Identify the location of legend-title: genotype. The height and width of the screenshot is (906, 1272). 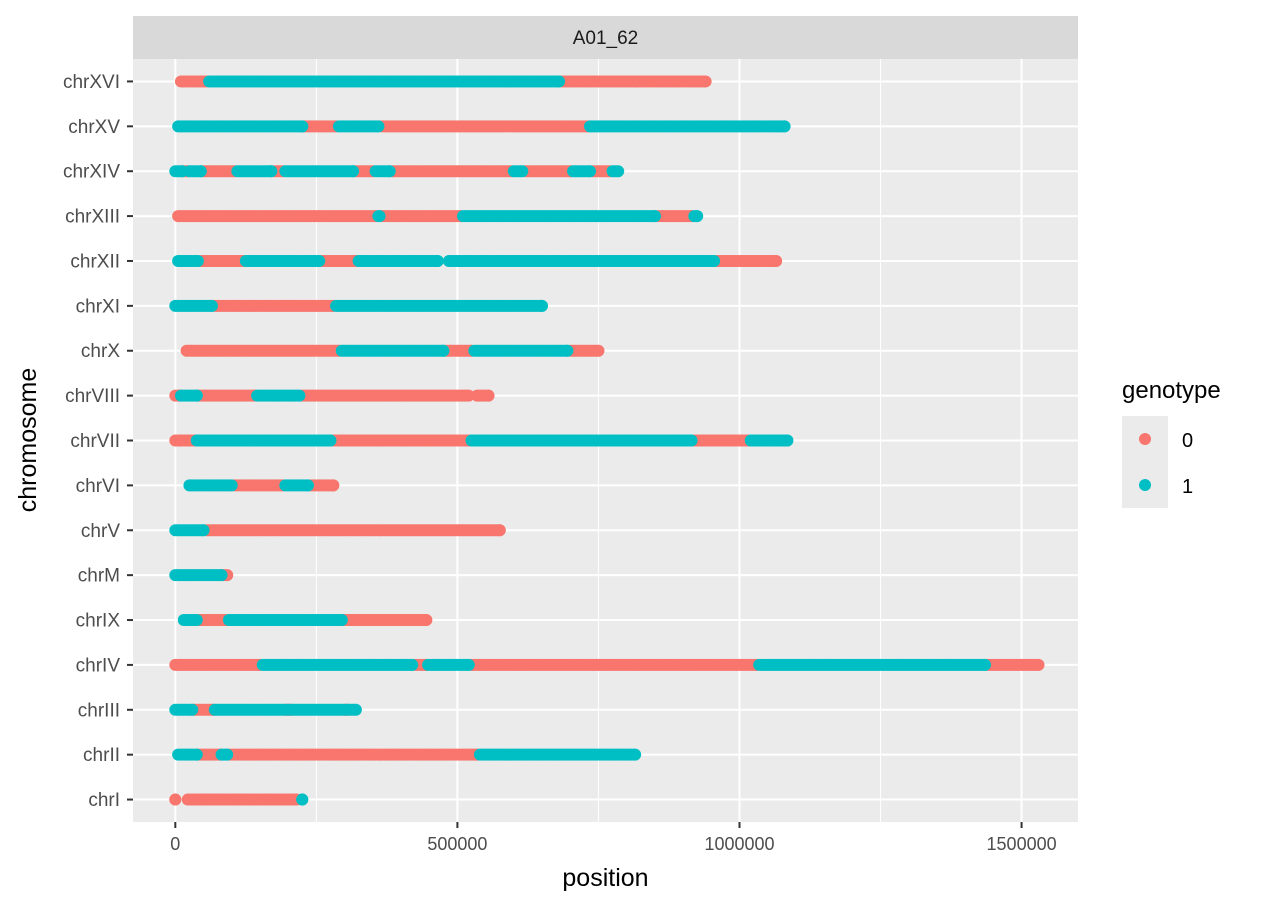
(1171, 390).